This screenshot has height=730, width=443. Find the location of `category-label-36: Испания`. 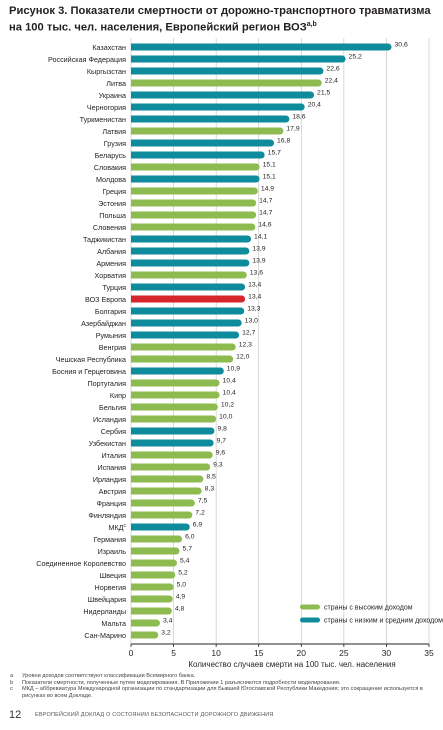

category-label-36: Испания is located at coordinates (111, 467).